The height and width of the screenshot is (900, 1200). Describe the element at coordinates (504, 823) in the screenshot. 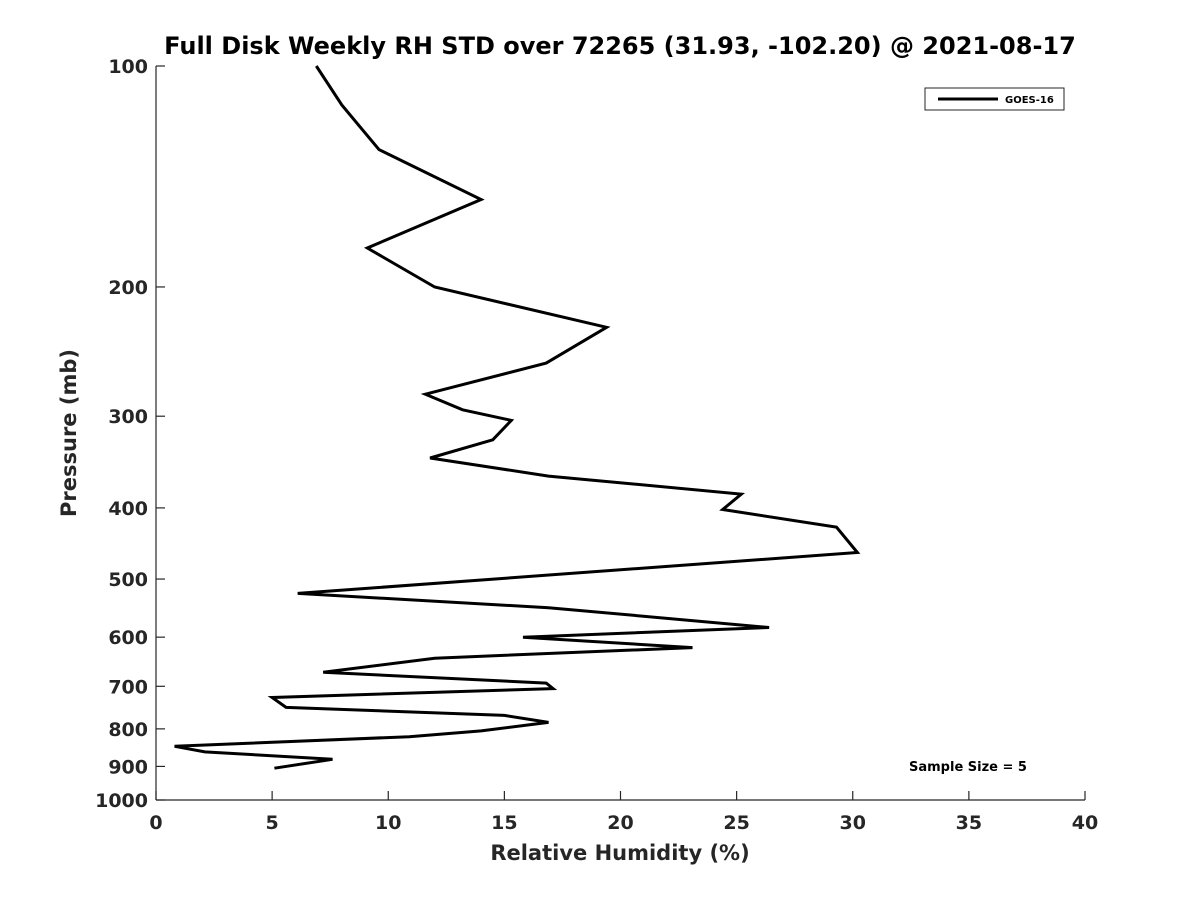

I see `x-tick-label: 15` at that location.